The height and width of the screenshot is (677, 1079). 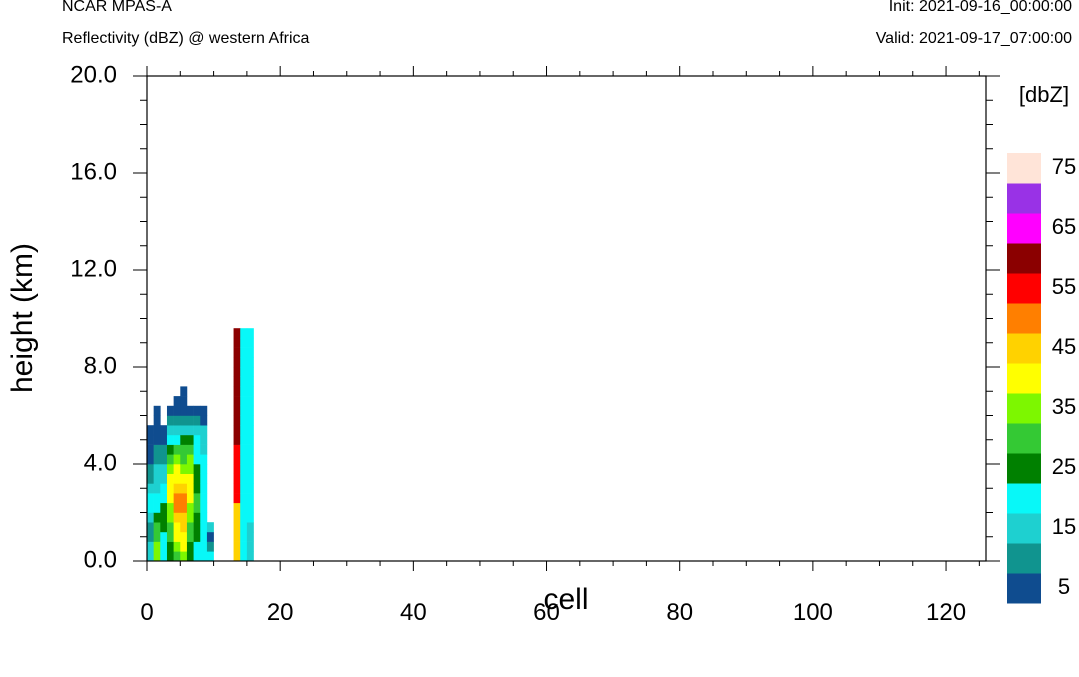 What do you see at coordinates (100, 365) in the screenshot?
I see `y-tick-label: 8.0` at bounding box center [100, 365].